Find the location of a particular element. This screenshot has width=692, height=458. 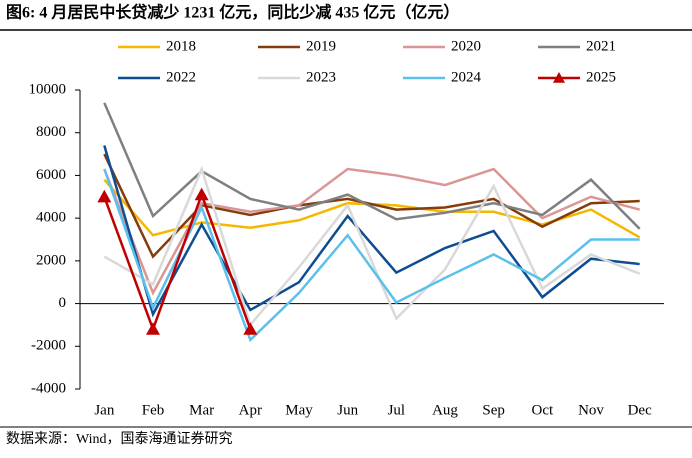

y-tick-label: 4000 is located at coordinates (51, 218).